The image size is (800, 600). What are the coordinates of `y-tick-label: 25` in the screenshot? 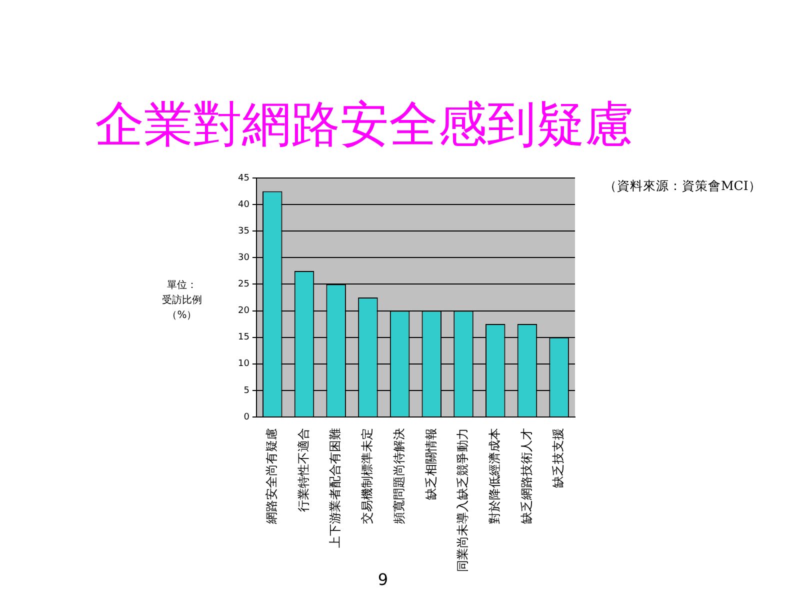 It's located at (244, 285).